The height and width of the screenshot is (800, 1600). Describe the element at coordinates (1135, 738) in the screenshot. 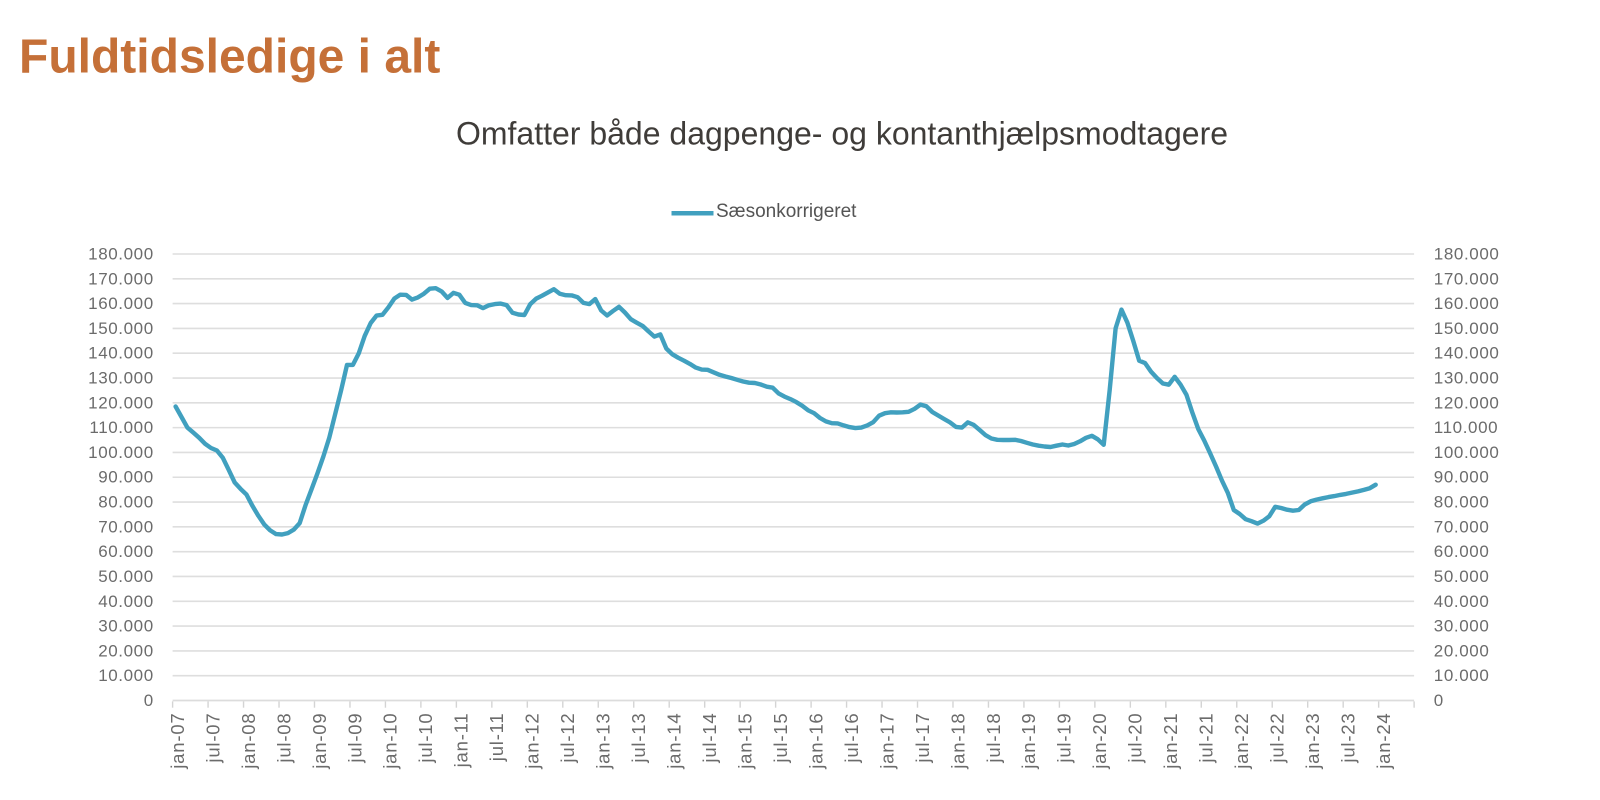

I see `svg-text: jul-20` at that location.